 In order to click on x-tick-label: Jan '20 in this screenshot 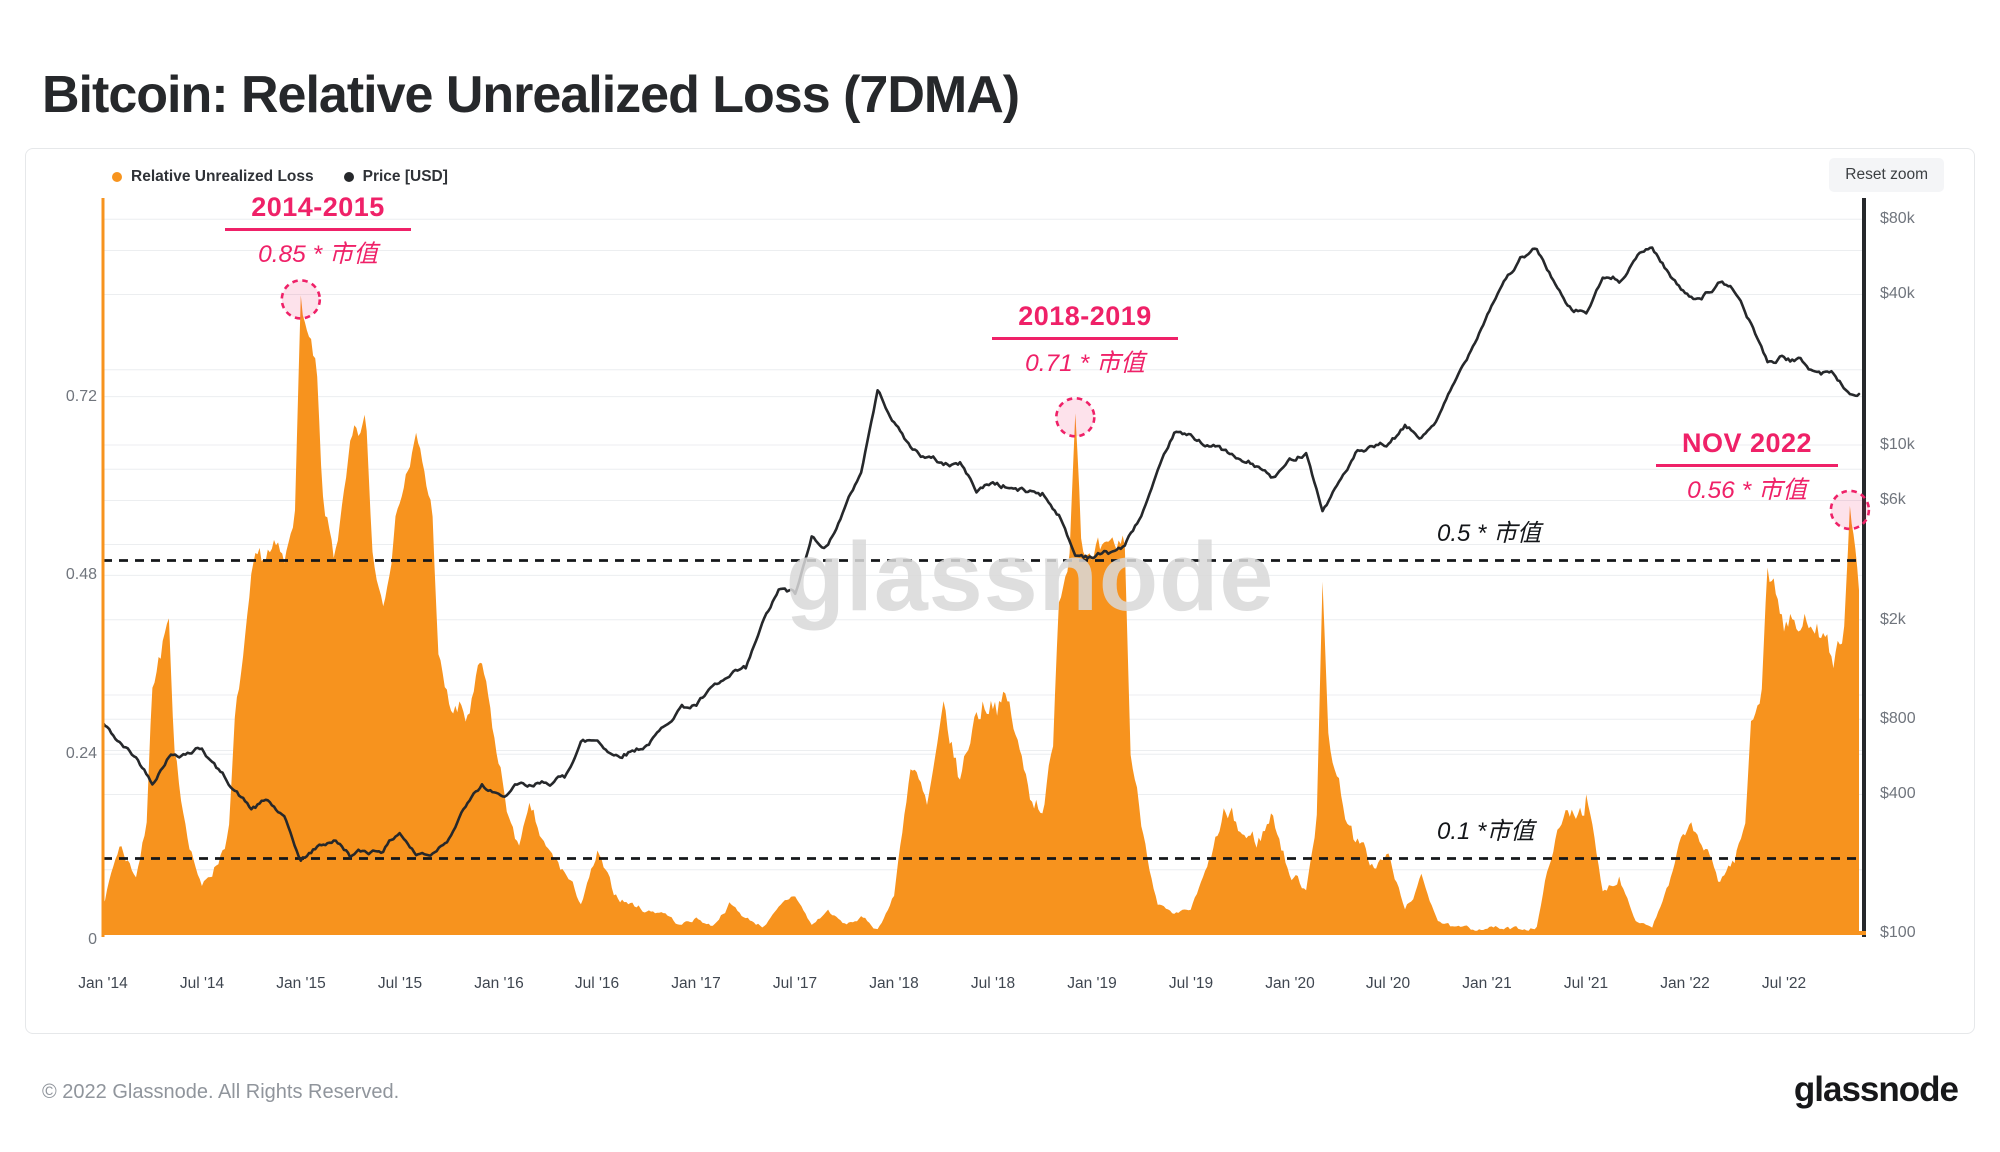, I will do `click(1290, 983)`.